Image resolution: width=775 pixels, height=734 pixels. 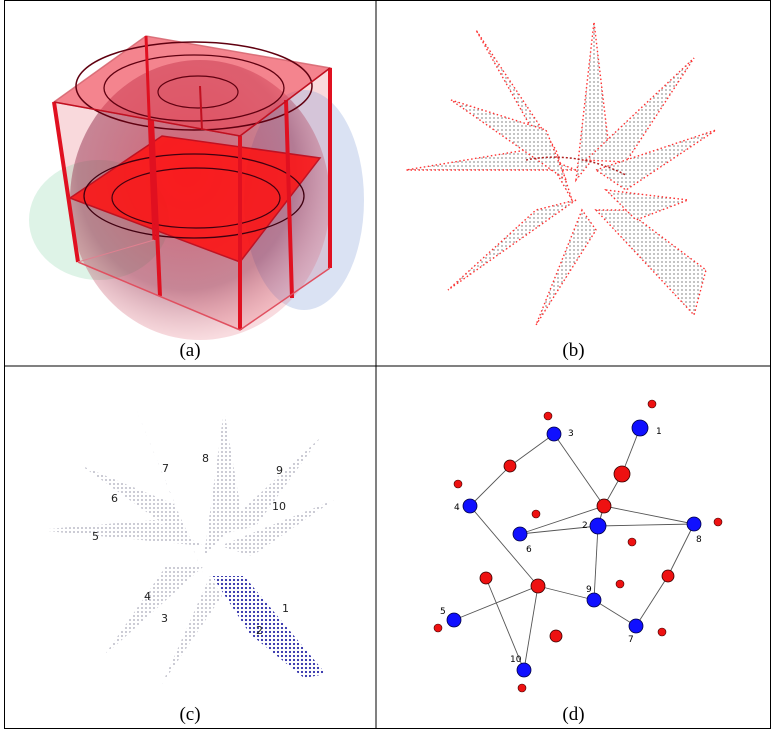 I want to click on node-label-5: 5, so click(x=443, y=612).